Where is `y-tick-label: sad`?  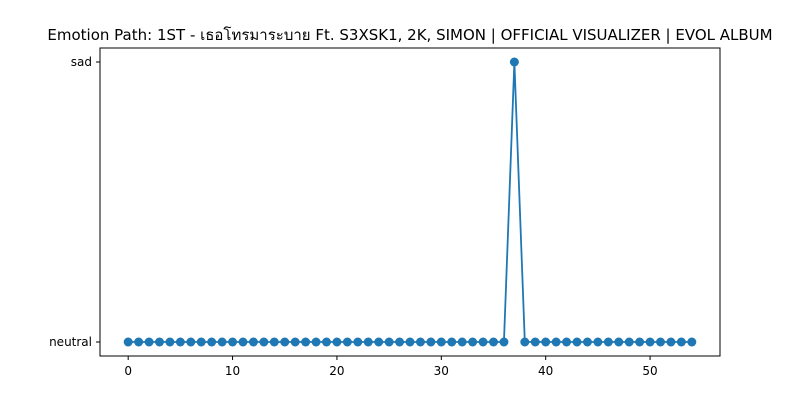
y-tick-label: sad is located at coordinates (81, 62).